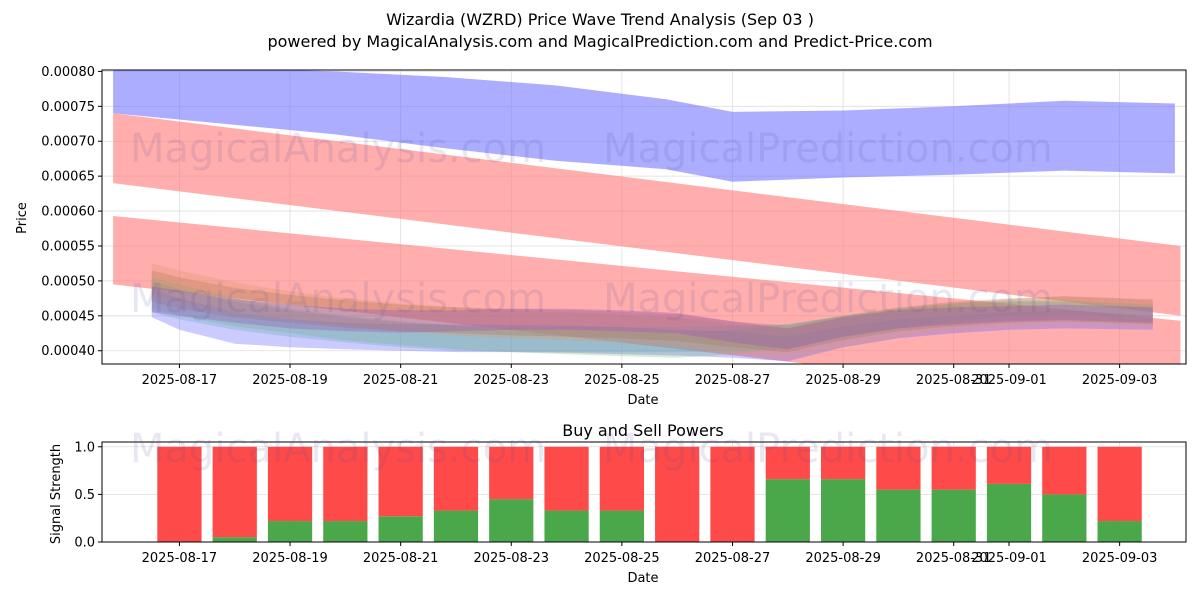 The width and height of the screenshot is (1200, 600). Describe the element at coordinates (338, 149) in the screenshot. I see `watermark-analysis-top: MagicalAnalysis.com` at that location.